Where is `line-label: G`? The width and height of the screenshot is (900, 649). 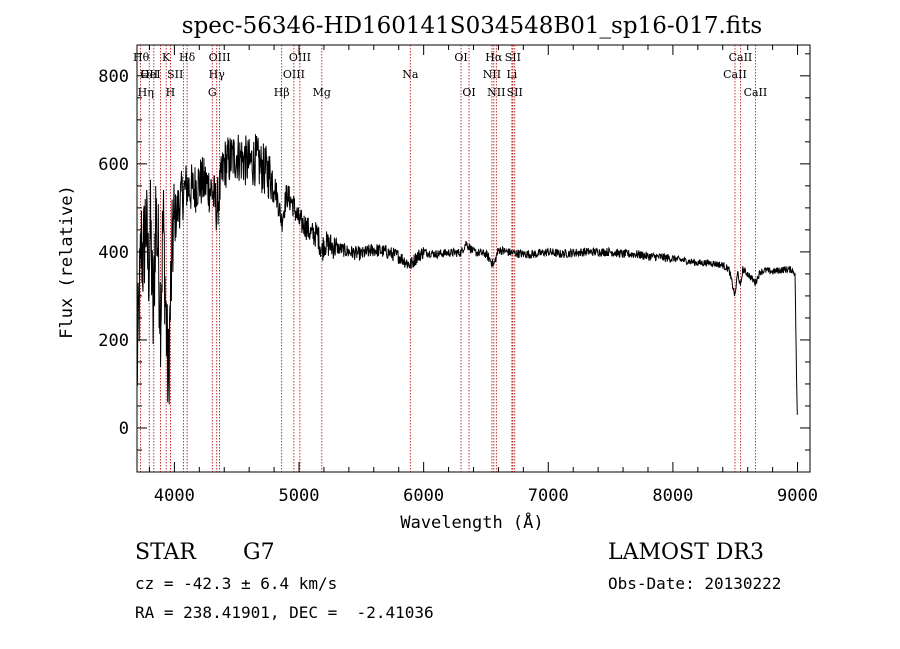
line-label: G is located at coordinates (212, 92).